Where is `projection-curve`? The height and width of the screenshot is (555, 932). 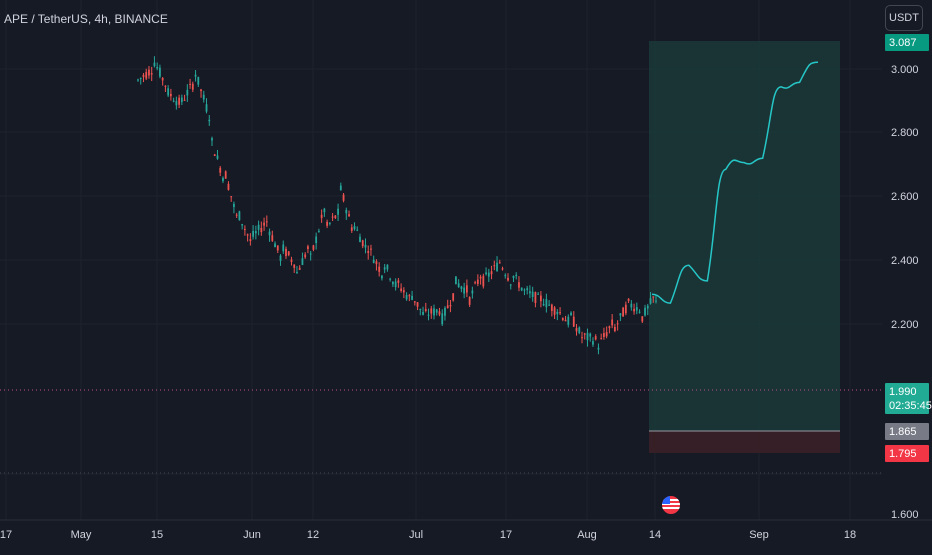 projection-curve is located at coordinates (735, 182).